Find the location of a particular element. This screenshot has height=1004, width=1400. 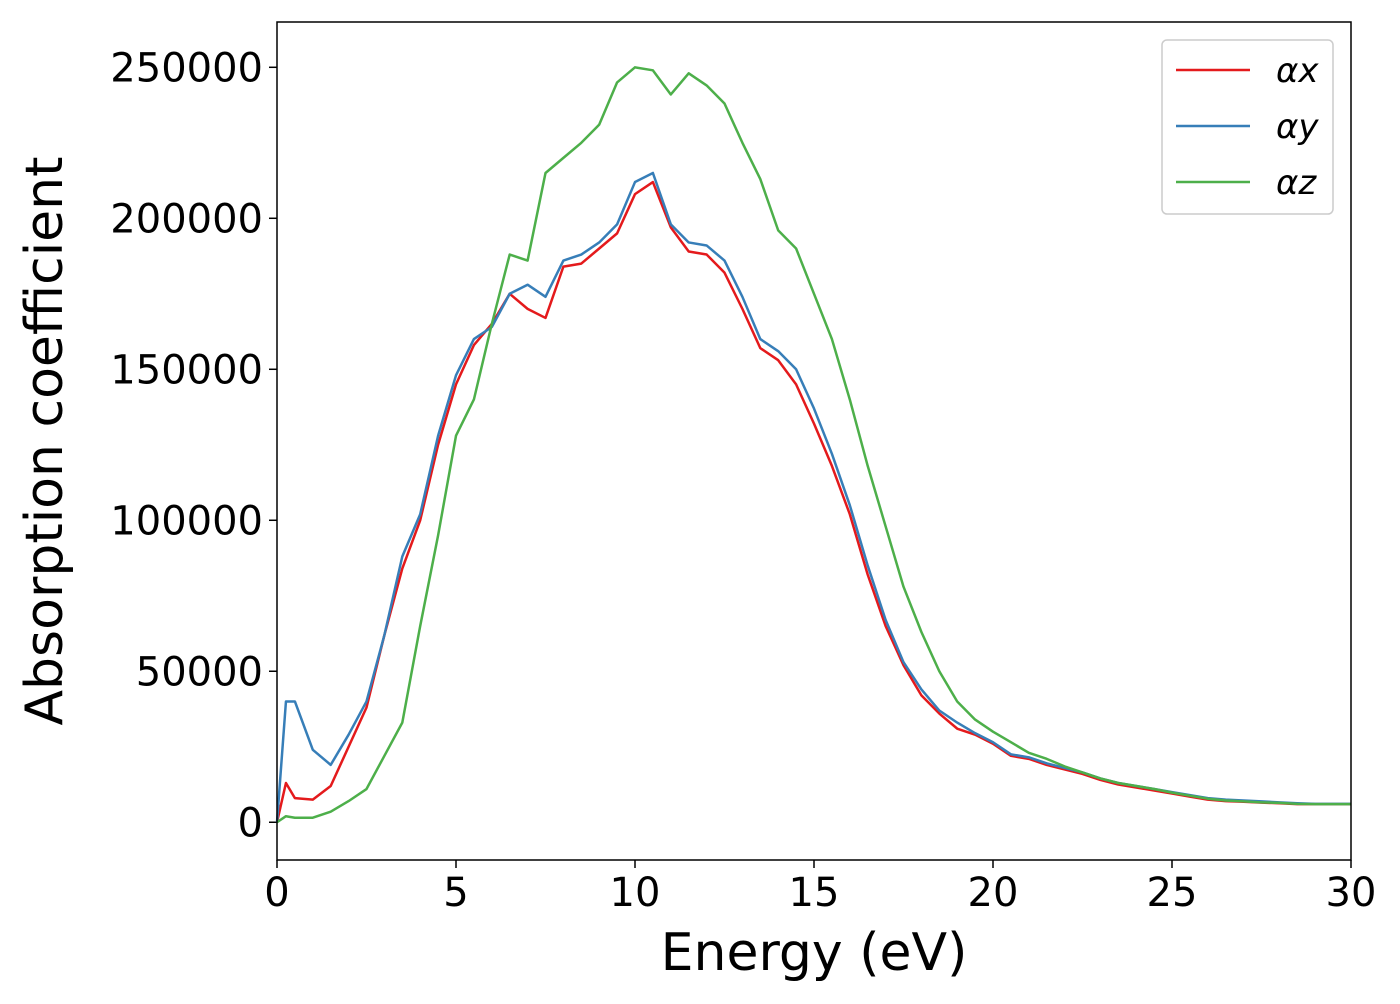

x-tick-label: 5 is located at coordinates (455, 893).